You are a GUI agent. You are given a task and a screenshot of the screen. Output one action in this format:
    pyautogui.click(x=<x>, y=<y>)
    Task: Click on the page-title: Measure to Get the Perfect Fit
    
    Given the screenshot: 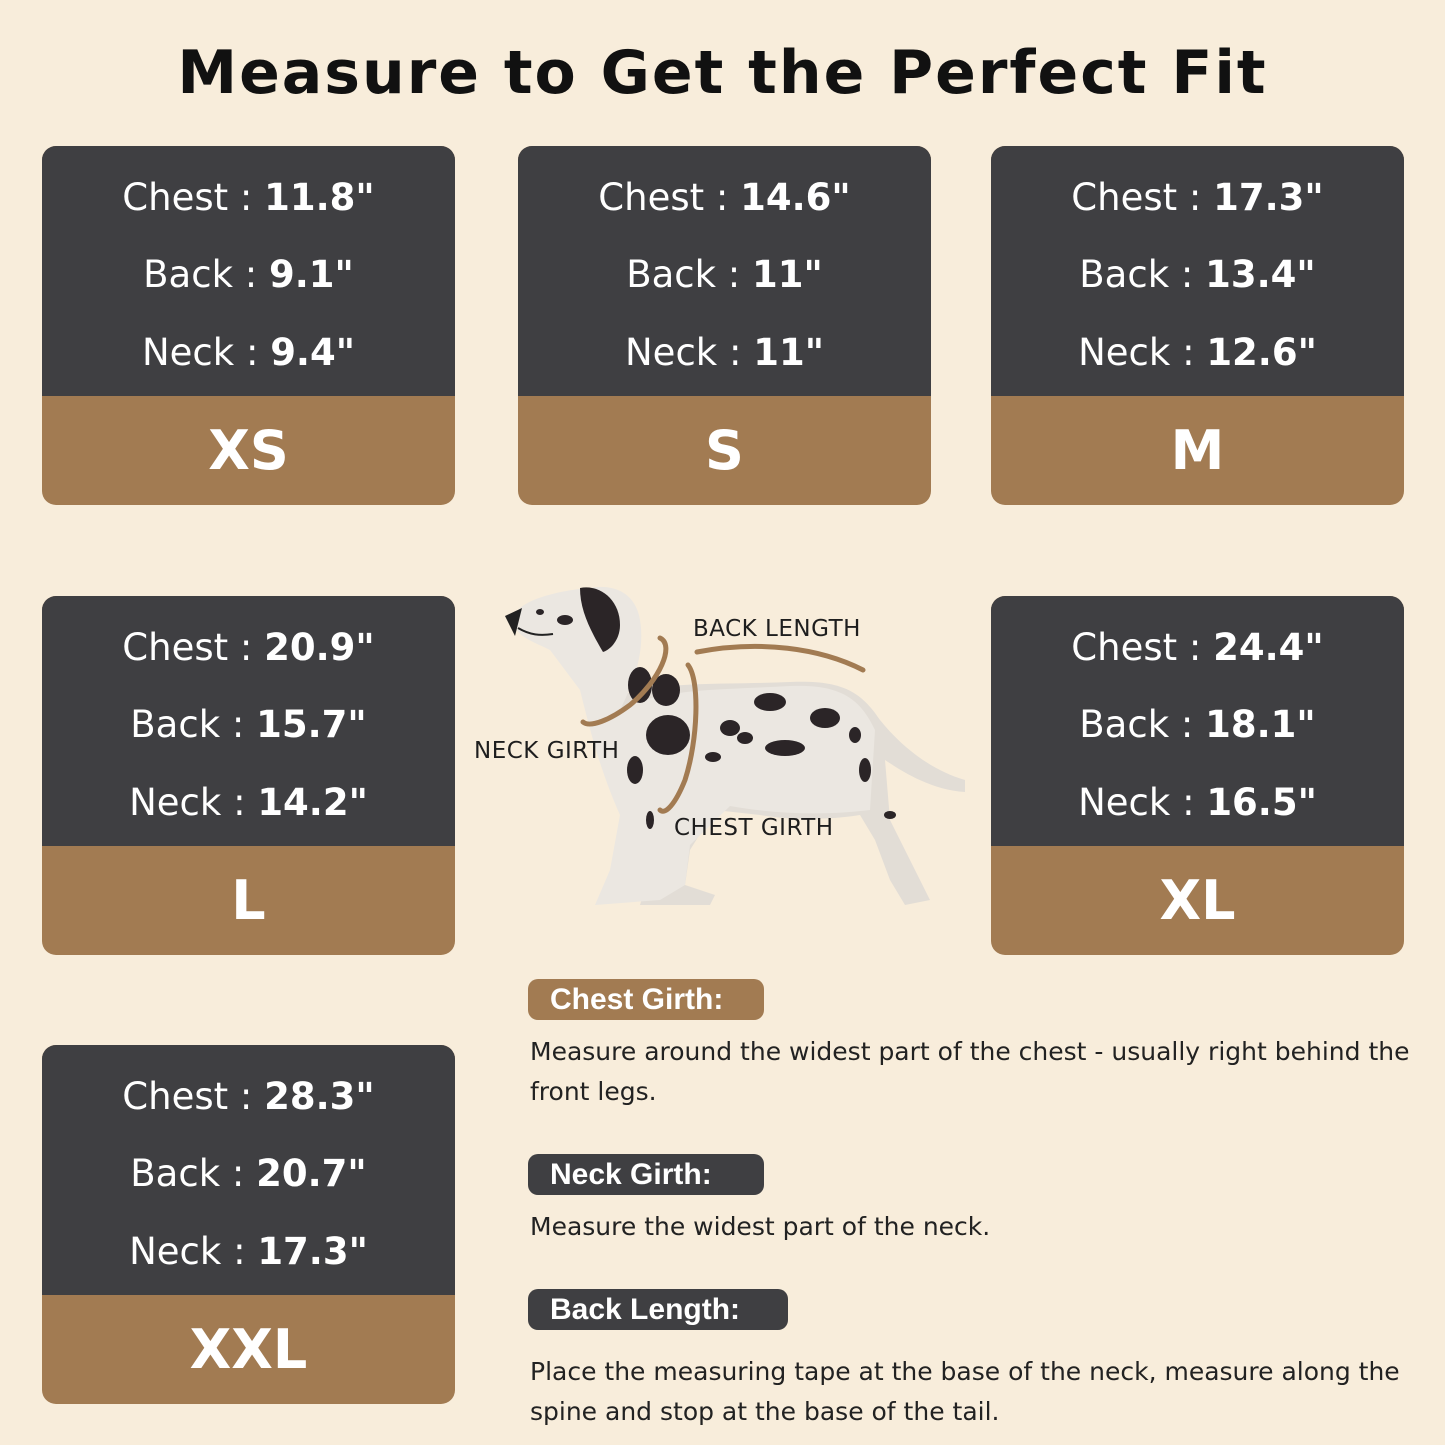 What is the action you would take?
    pyautogui.click(x=722, y=73)
    